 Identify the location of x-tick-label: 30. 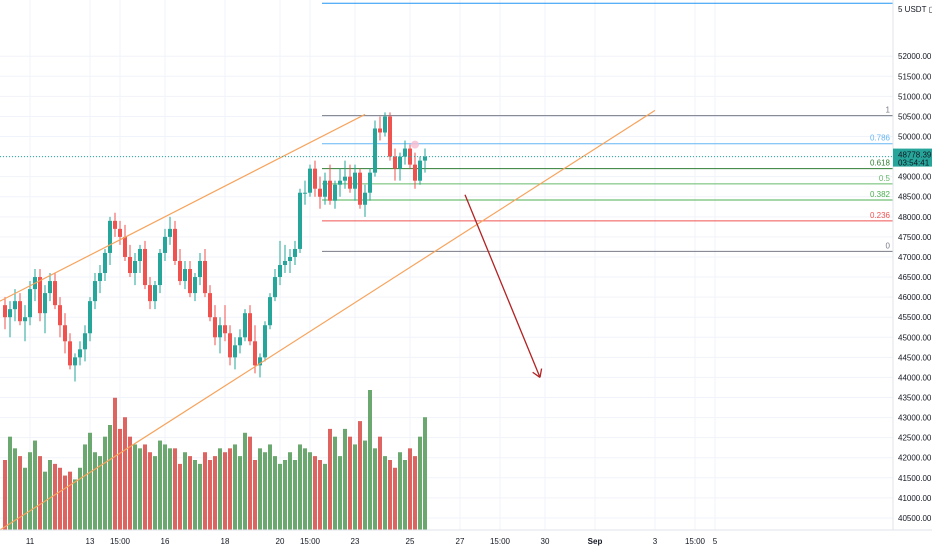
(545, 541).